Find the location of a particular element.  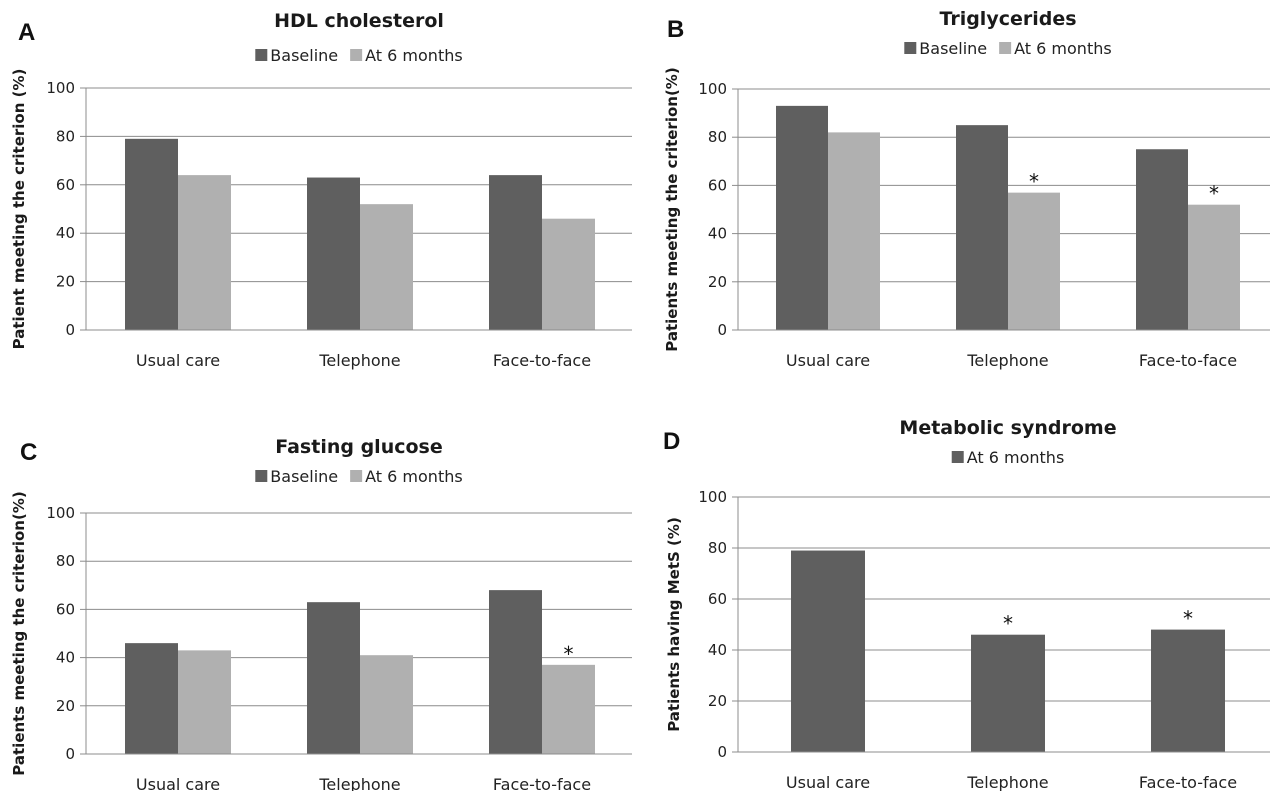

panel-letter: C is located at coordinates (28, 452).